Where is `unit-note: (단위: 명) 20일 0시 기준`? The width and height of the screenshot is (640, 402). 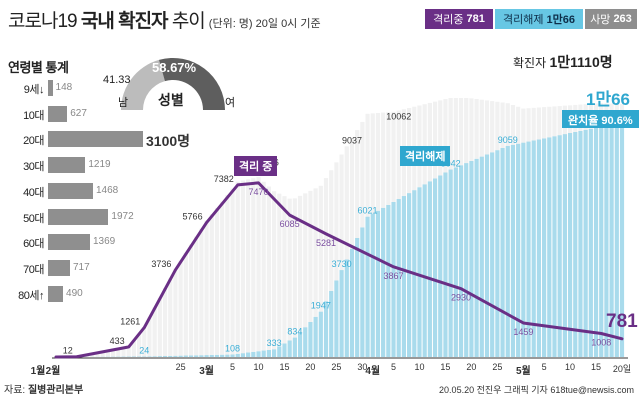
unit-note: (단위: 명) 20일 0시 기준 is located at coordinates (264, 24).